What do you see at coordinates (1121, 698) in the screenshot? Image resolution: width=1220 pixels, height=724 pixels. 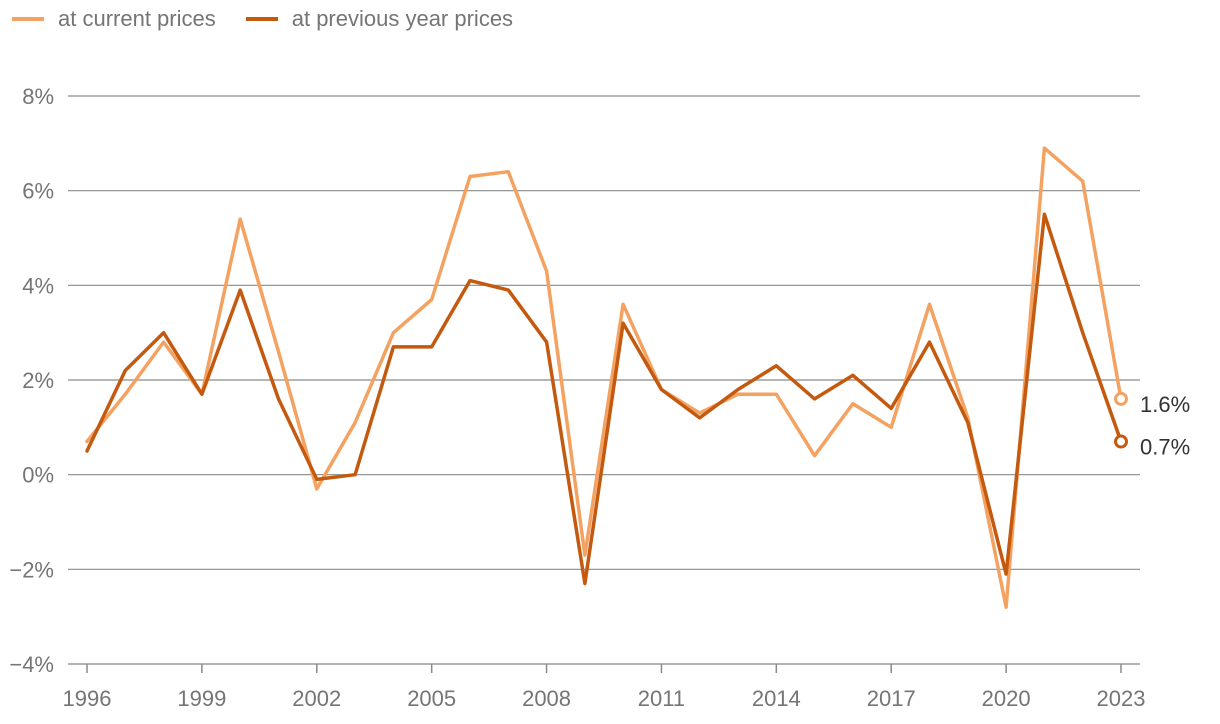 I see `x-tick-label: 2023` at bounding box center [1121, 698].